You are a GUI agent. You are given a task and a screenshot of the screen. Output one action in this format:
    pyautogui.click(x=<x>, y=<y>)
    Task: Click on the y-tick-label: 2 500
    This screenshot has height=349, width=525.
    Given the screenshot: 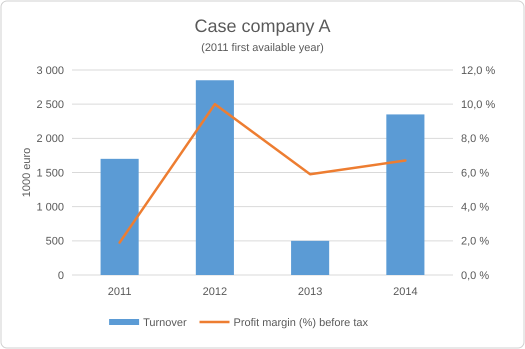 What is the action you would take?
    pyautogui.click(x=50, y=105)
    